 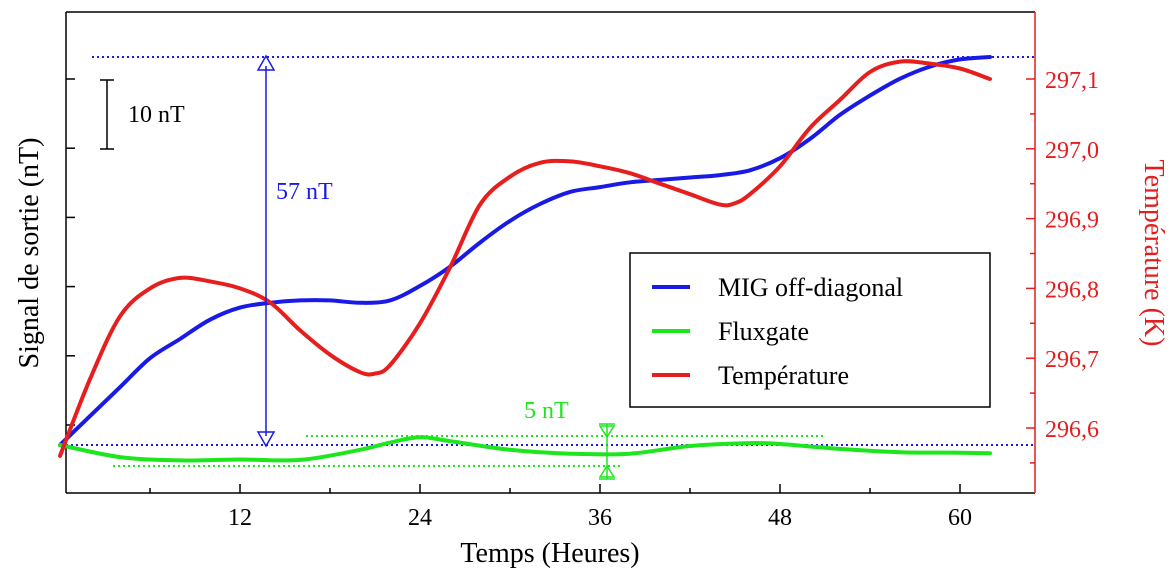 What do you see at coordinates (1072, 360) in the screenshot?
I see `right-tick-label: 296,7` at bounding box center [1072, 360].